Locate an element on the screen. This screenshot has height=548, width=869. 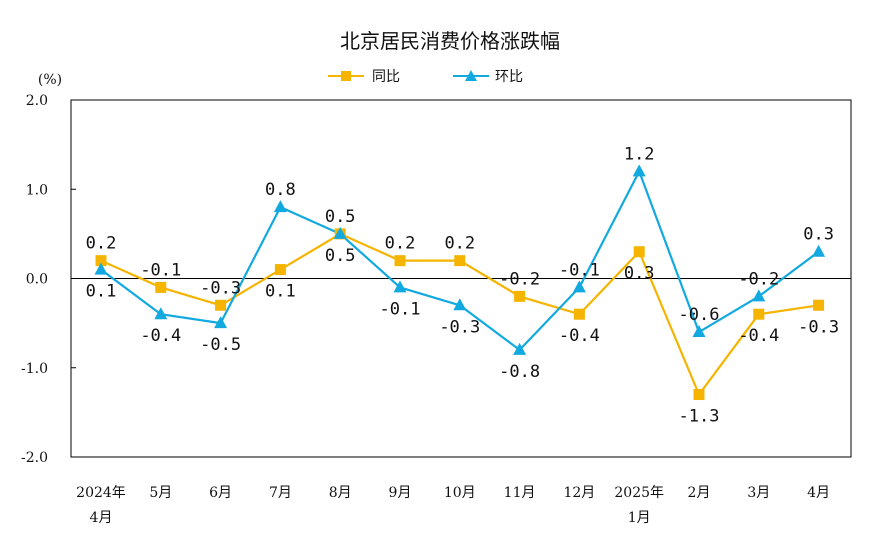
x-tick-label: 12月 is located at coordinates (579, 493).